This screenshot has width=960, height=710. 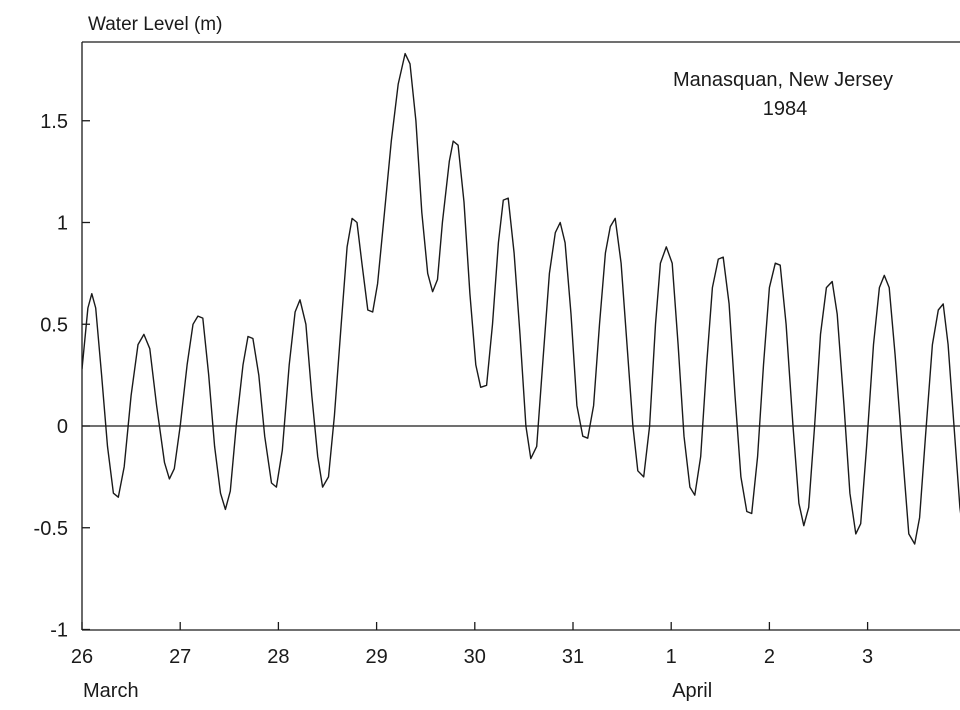 What do you see at coordinates (692, 691) in the screenshot?
I see `month-label: April` at bounding box center [692, 691].